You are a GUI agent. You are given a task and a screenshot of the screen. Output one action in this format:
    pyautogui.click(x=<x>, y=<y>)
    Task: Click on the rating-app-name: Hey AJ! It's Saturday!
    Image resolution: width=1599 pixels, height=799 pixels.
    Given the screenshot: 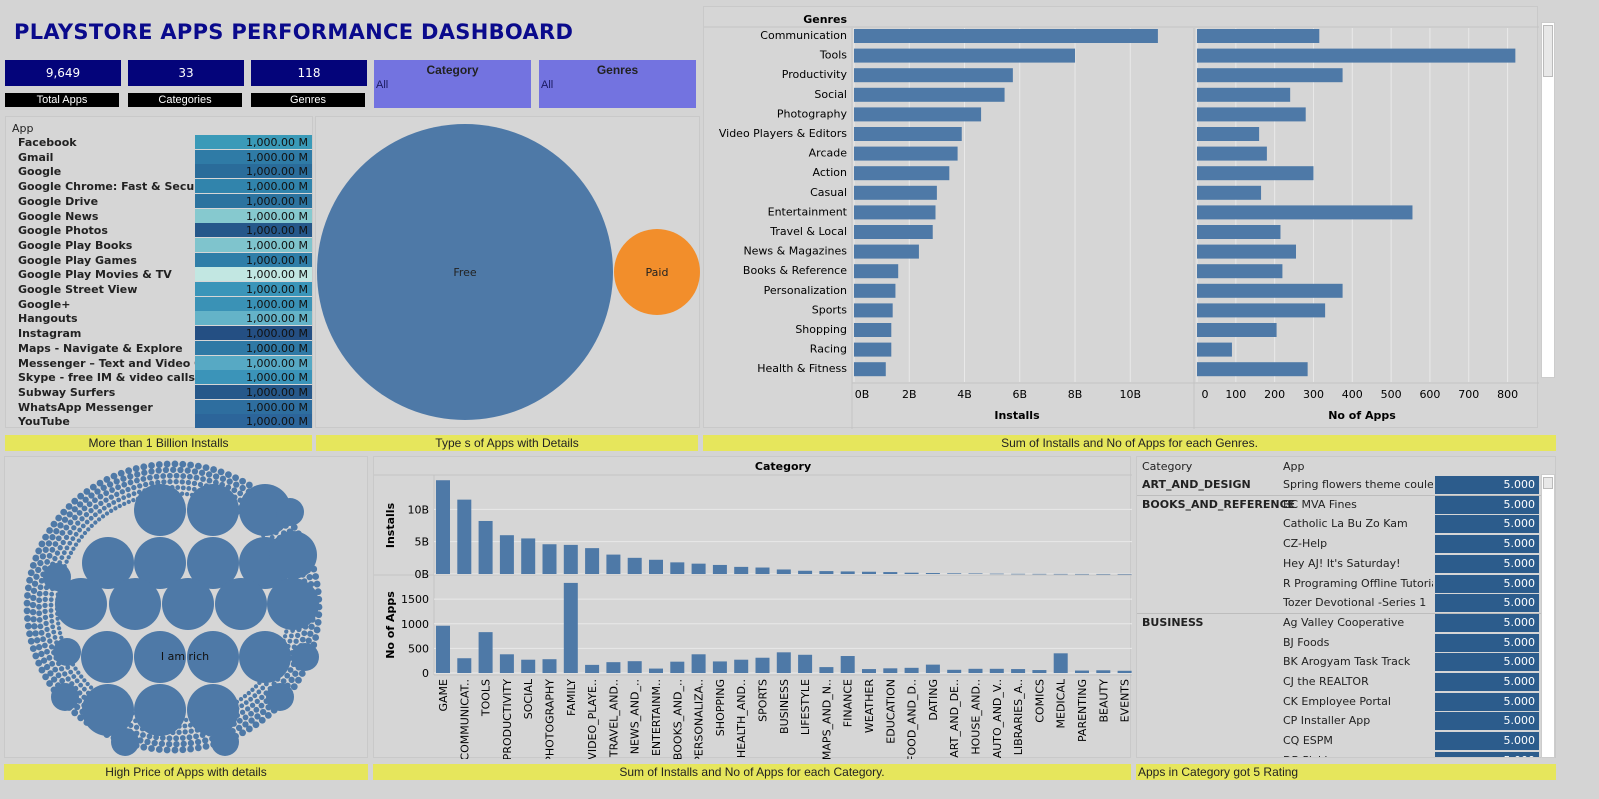 What is the action you would take?
    pyautogui.click(x=1342, y=563)
    